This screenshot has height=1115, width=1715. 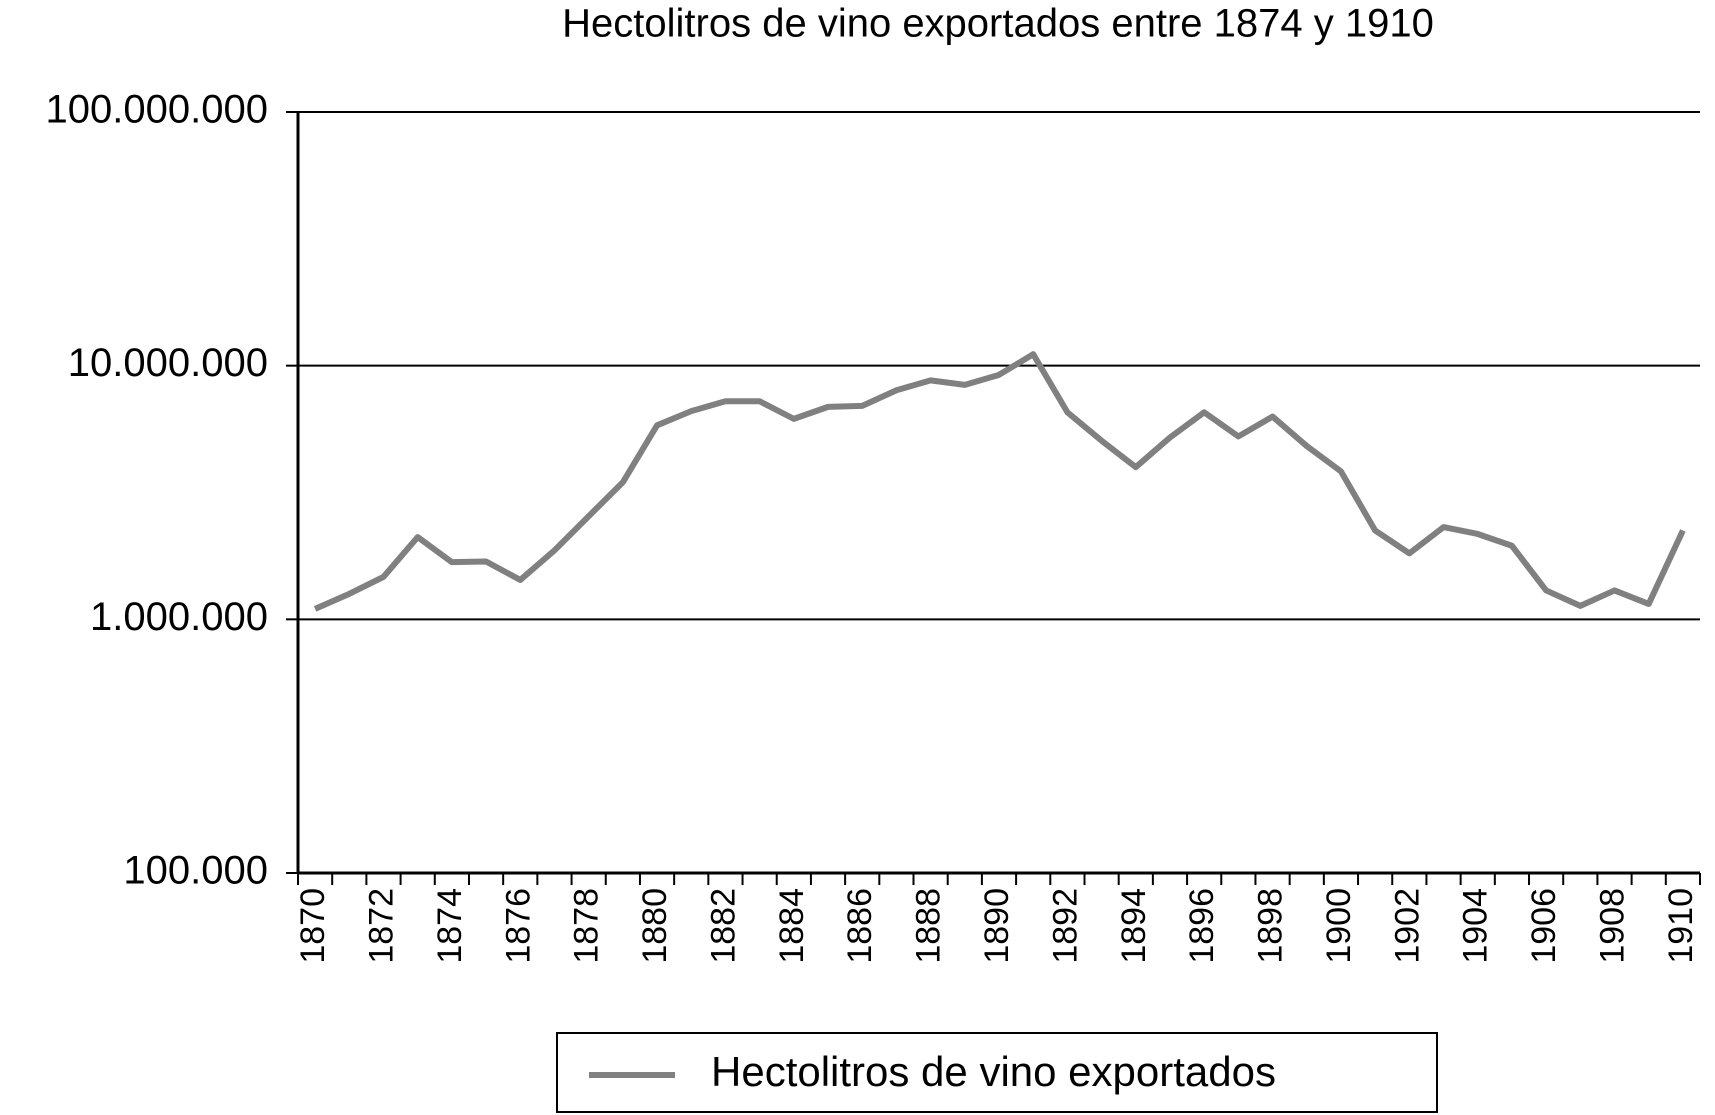 What do you see at coordinates (1407, 926) in the screenshot?
I see `x-tick-label: 1902` at bounding box center [1407, 926].